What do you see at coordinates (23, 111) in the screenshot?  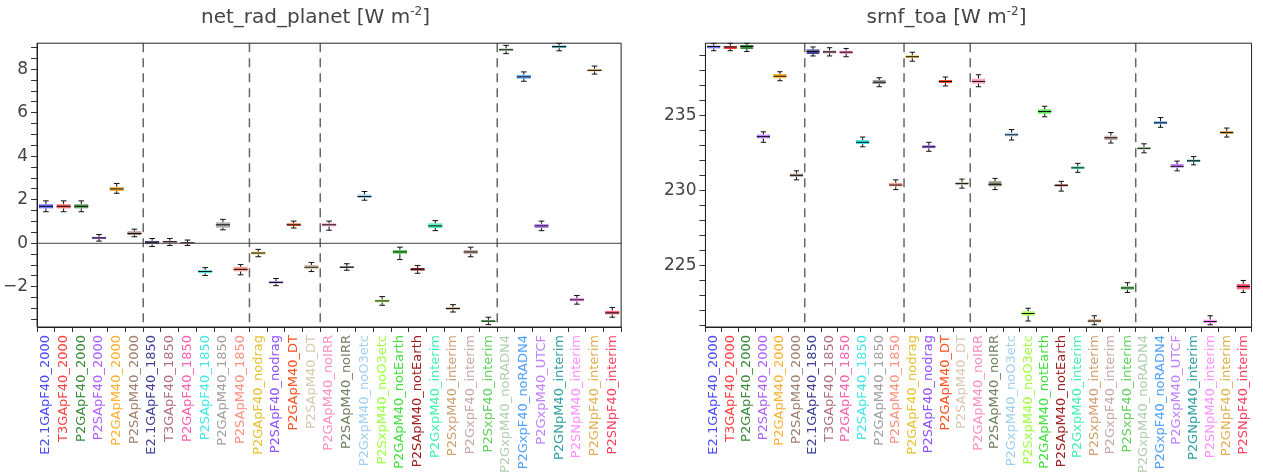 I see `y-tick-label: 6` at bounding box center [23, 111].